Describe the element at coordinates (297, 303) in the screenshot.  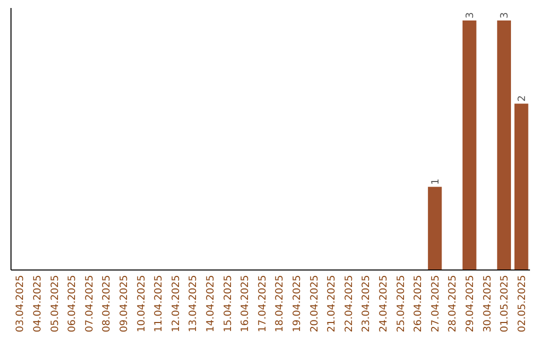
I see `x-tick-label: 19.04.2025` at that location.